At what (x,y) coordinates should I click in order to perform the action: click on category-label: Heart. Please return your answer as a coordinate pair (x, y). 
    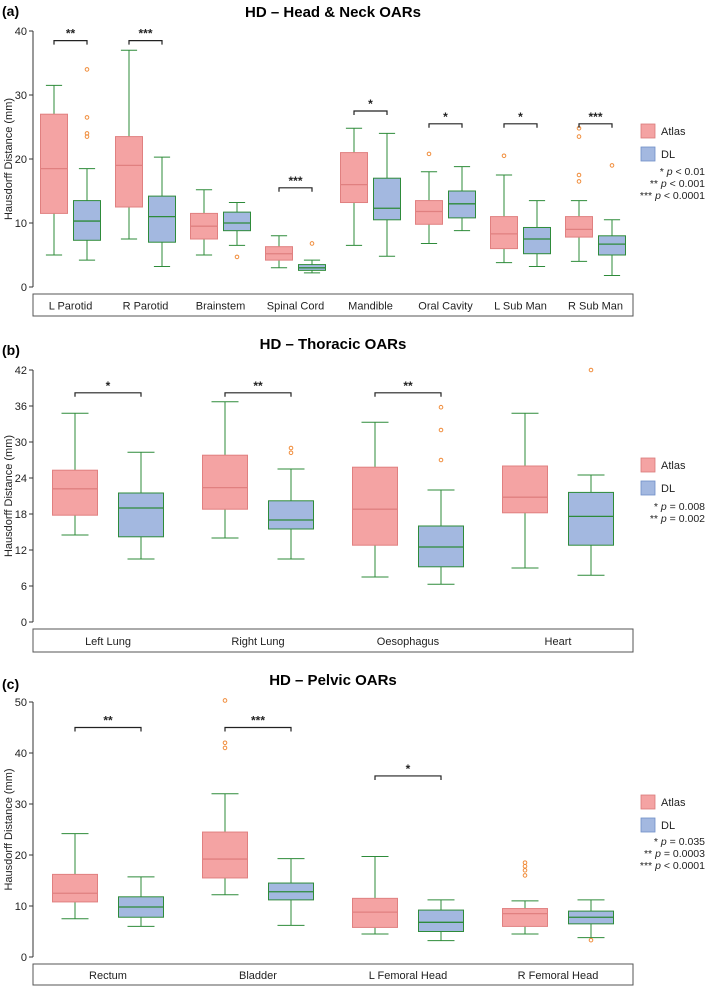
    Looking at the image, I should click on (558, 642).